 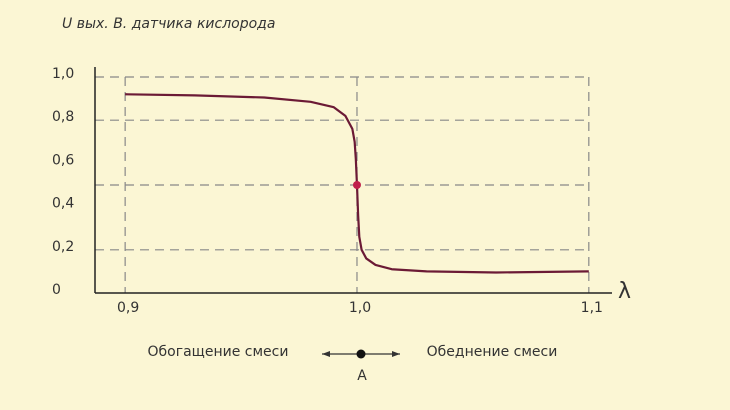 What do you see at coordinates (56, 290) in the screenshot?
I see `y-tick-label: 0` at bounding box center [56, 290].